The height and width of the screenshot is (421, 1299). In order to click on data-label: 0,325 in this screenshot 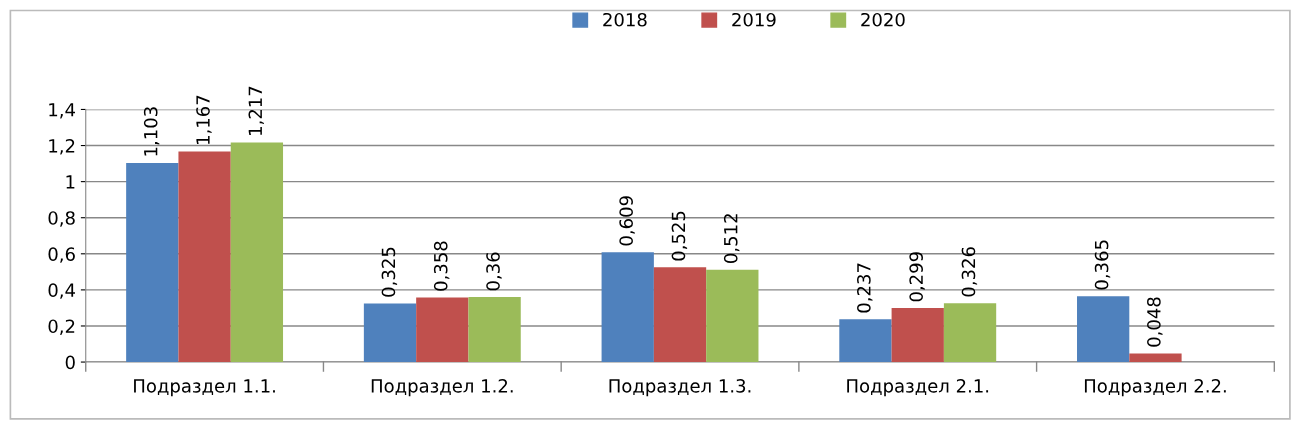, I will do `click(389, 272)`.